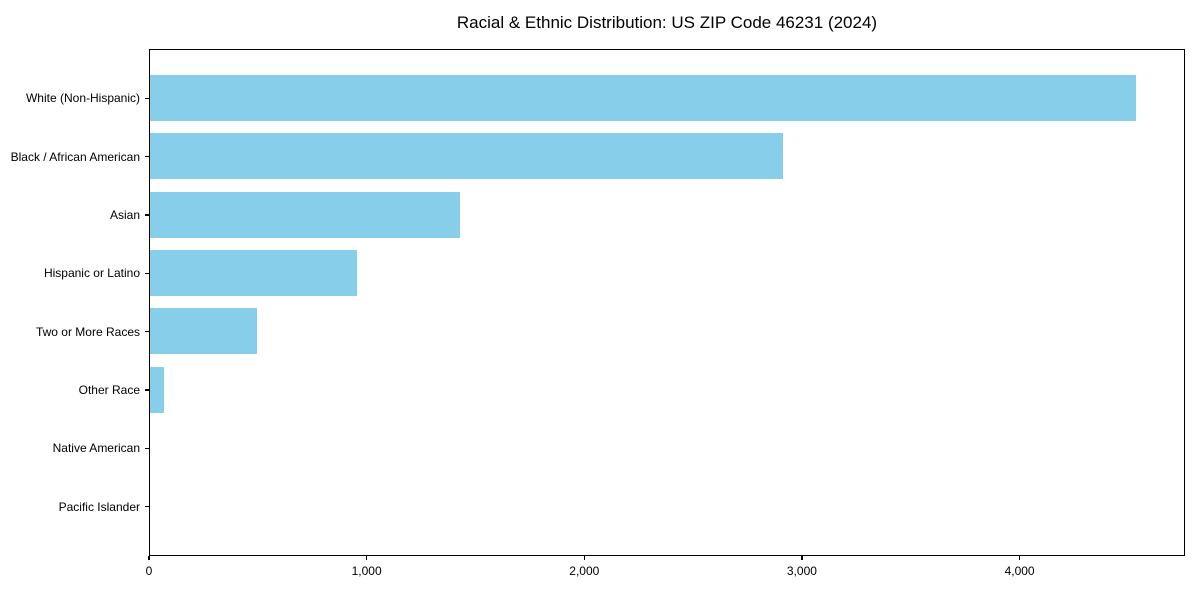  Describe the element at coordinates (87, 331) in the screenshot. I see `category-label-two-or-more-races: Two or More Races` at that location.